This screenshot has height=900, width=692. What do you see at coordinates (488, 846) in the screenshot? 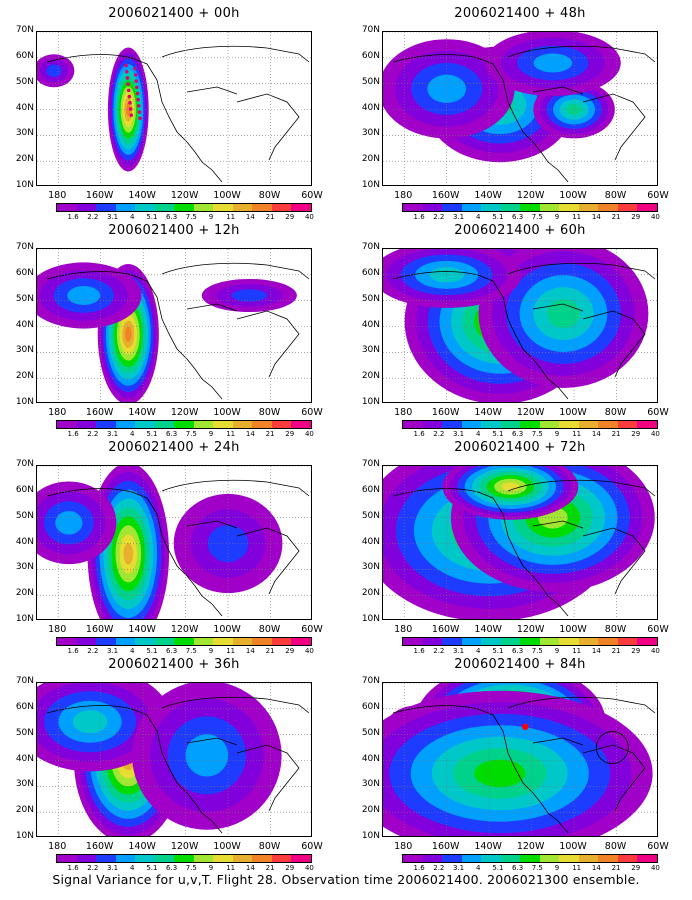
I see `longitude-tick-label: 140W` at bounding box center [488, 846].